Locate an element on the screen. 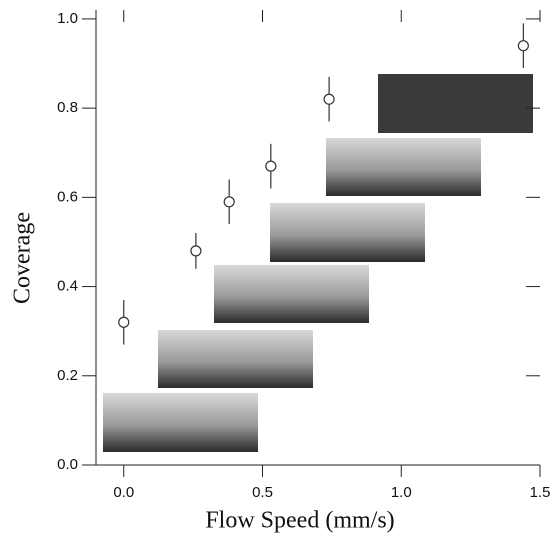 The height and width of the screenshot is (541, 556). y-tick-label: 1.0 is located at coordinates (67, 18).